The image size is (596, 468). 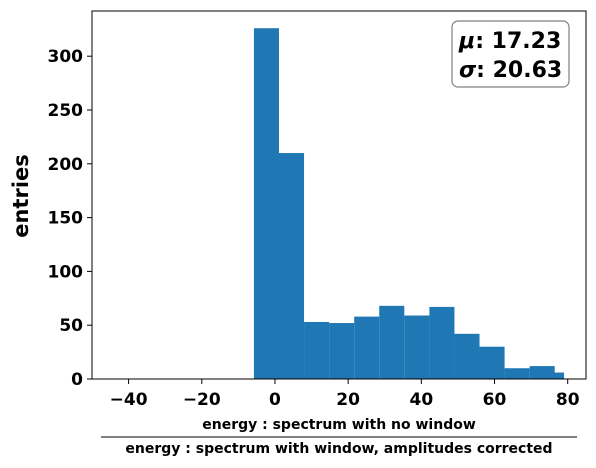 I want to click on y-tick-label: 150, so click(x=66, y=219).